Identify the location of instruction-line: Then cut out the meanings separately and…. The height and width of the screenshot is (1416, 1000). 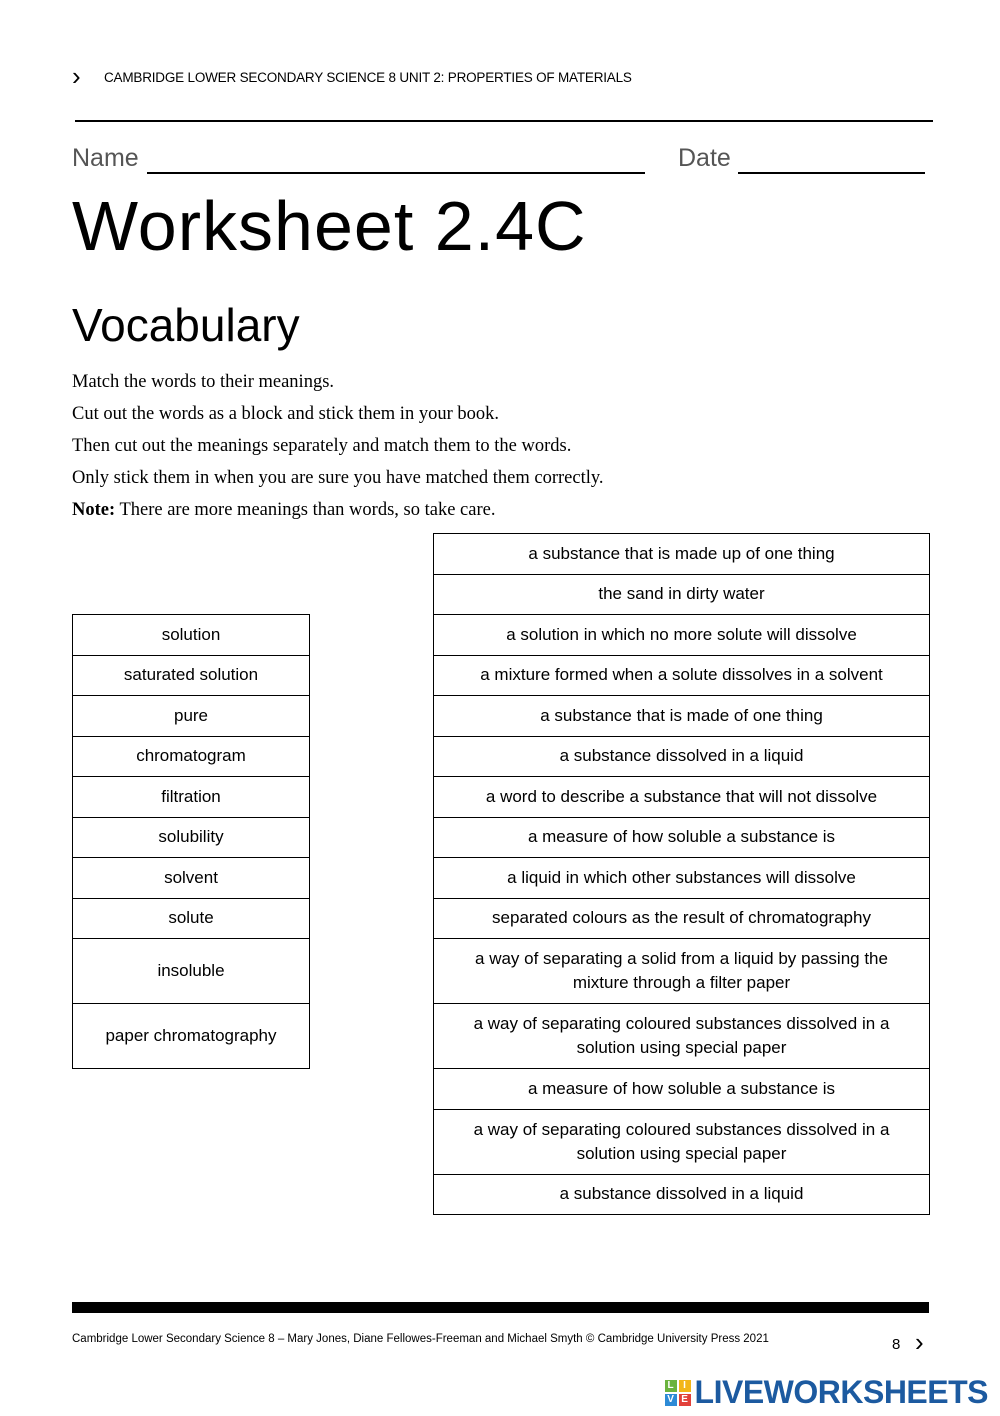
(322, 446).